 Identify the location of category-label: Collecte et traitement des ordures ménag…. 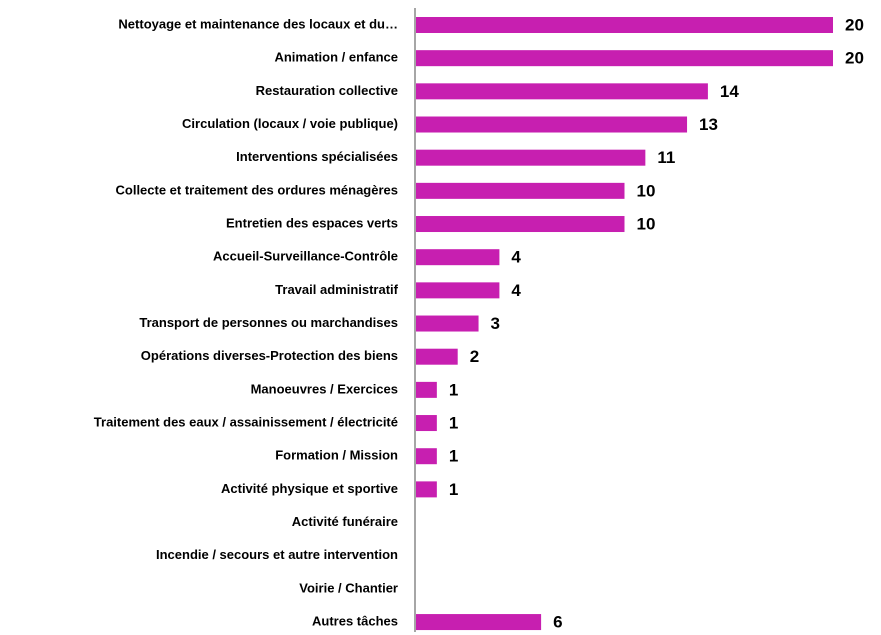
(257, 189).